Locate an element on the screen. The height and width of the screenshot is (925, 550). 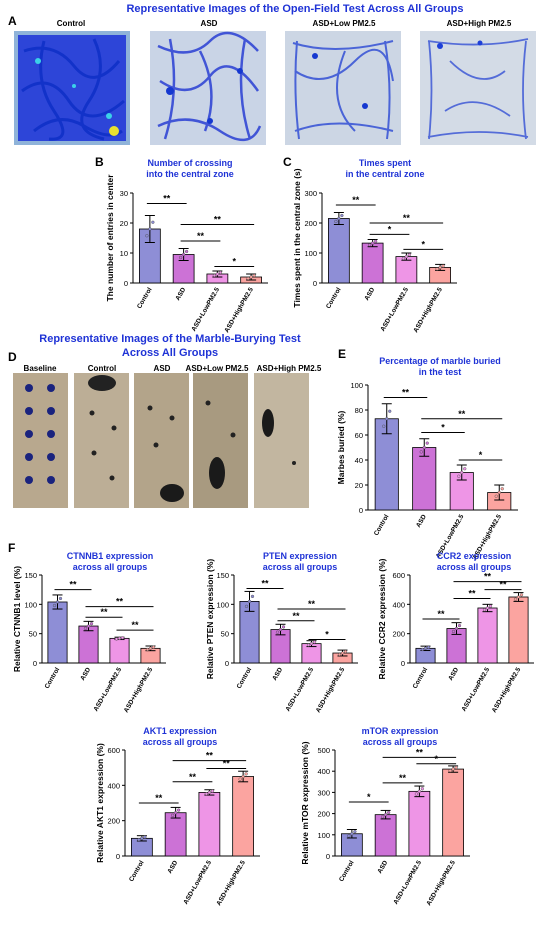
y-axis-label: The number of entries in center is located at coordinates (110, 238).